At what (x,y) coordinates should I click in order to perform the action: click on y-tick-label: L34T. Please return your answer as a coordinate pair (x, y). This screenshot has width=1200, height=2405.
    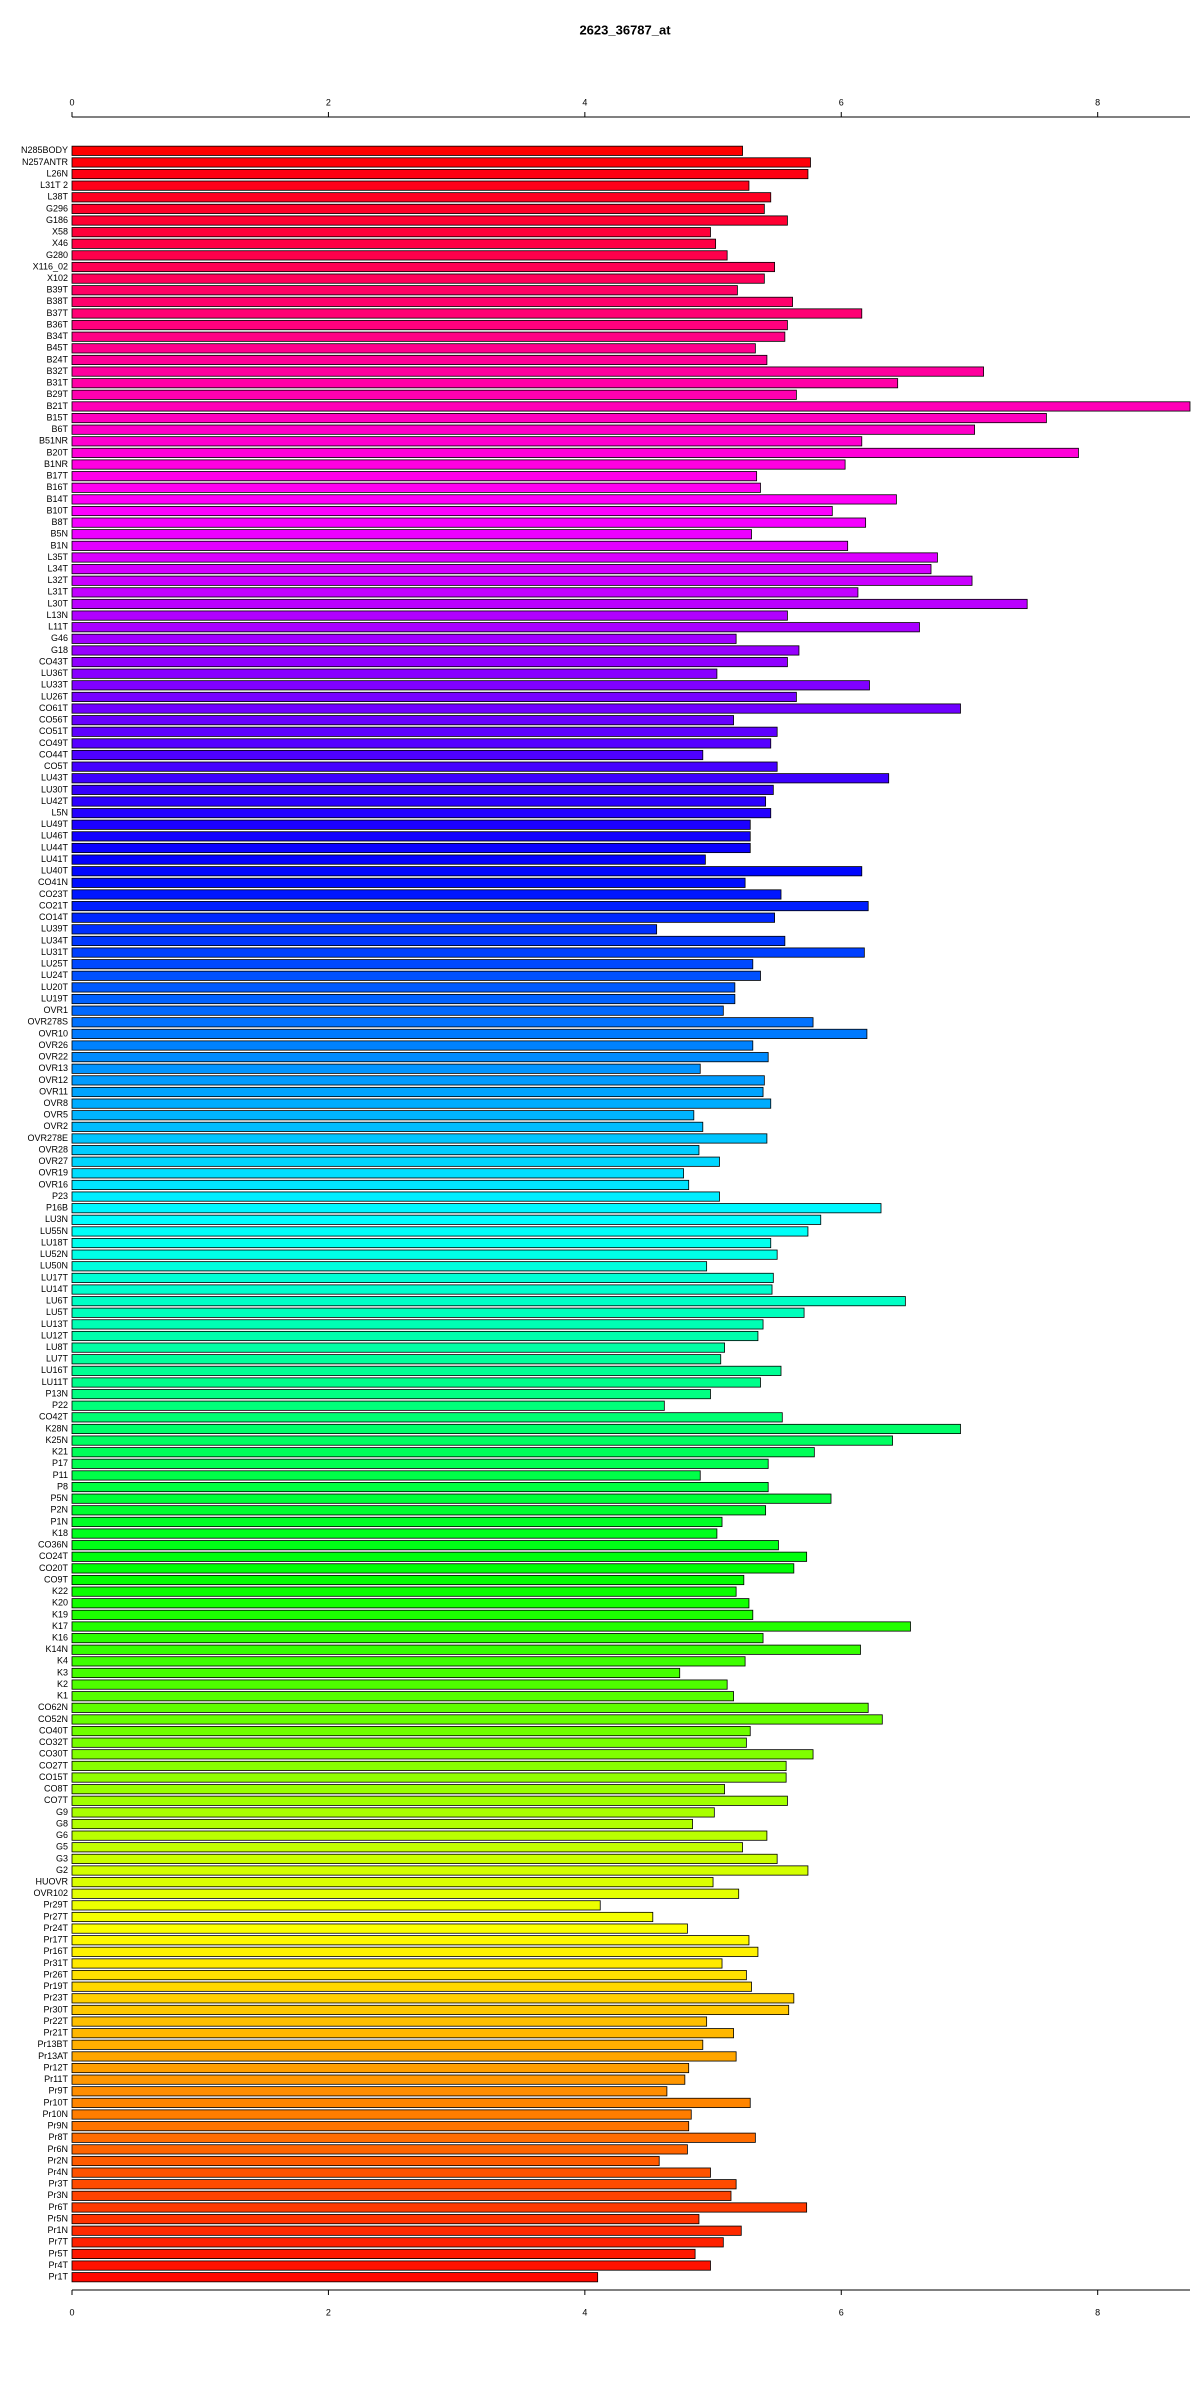
    Looking at the image, I should click on (57, 568).